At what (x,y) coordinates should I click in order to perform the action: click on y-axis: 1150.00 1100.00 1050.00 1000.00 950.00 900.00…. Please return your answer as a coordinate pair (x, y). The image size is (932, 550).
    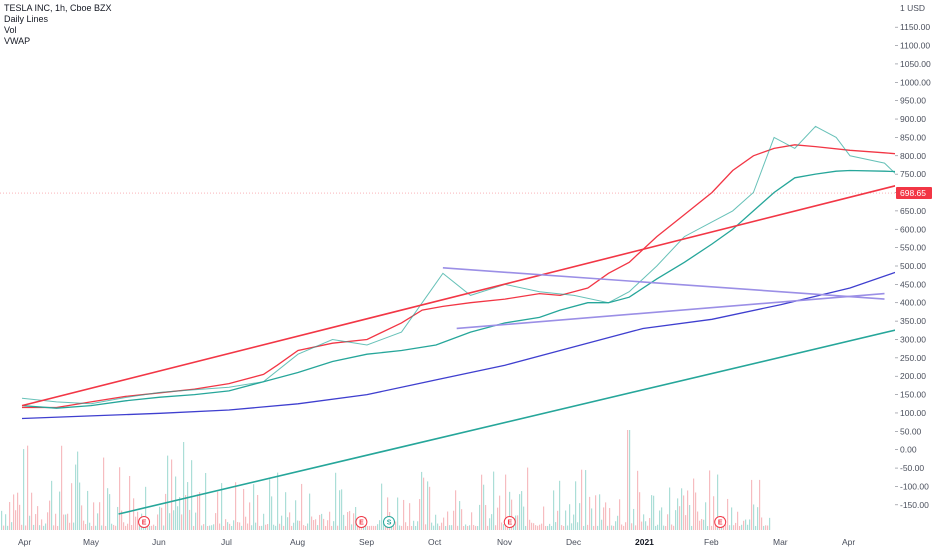
    Looking at the image, I should click on (913, 256).